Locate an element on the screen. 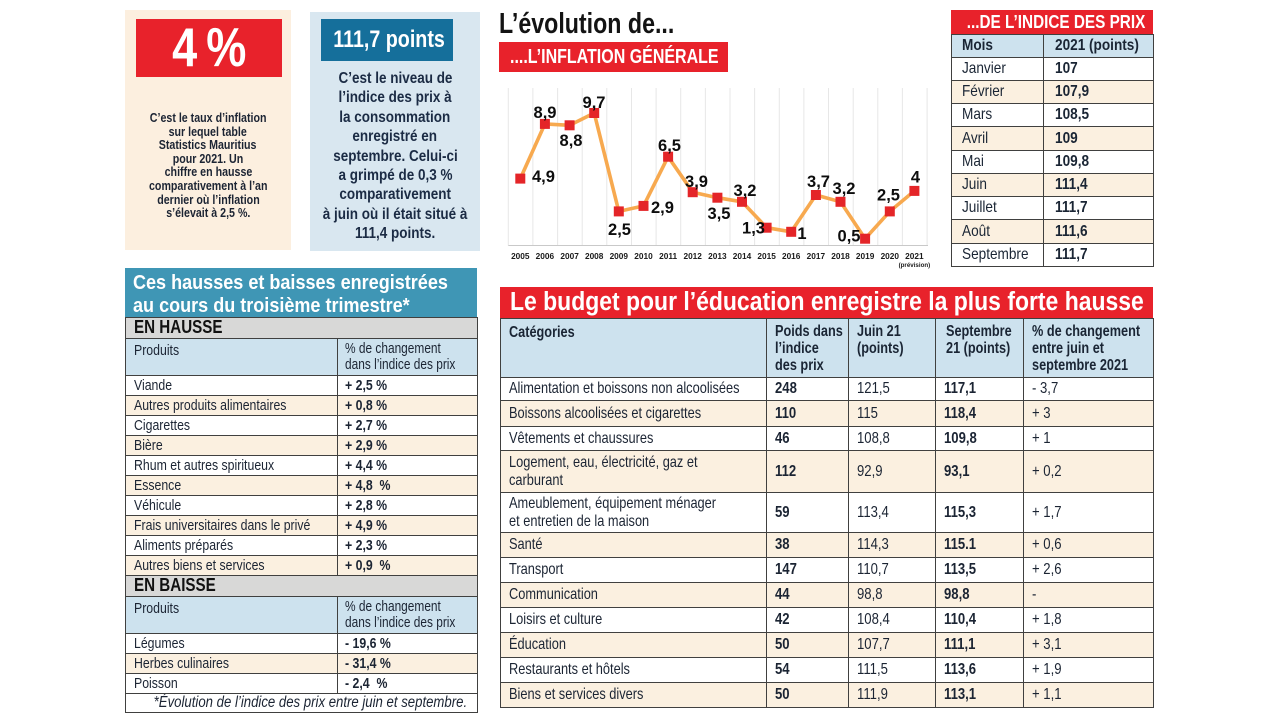 This screenshot has height=720, width=1280. svg-text: 4,9 is located at coordinates (543, 177).